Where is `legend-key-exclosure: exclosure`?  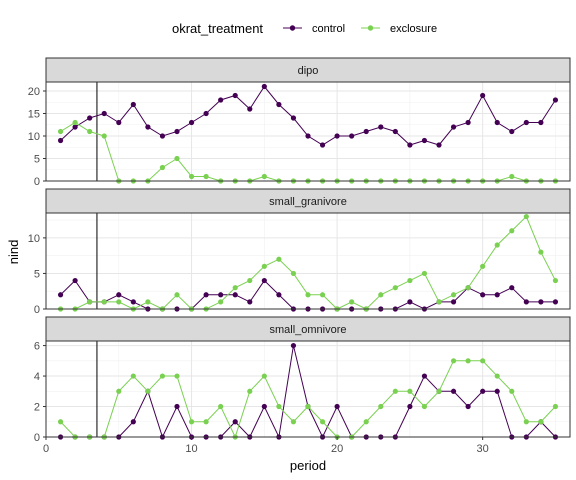
legend-key-exclosure: exclosure is located at coordinates (399, 29).